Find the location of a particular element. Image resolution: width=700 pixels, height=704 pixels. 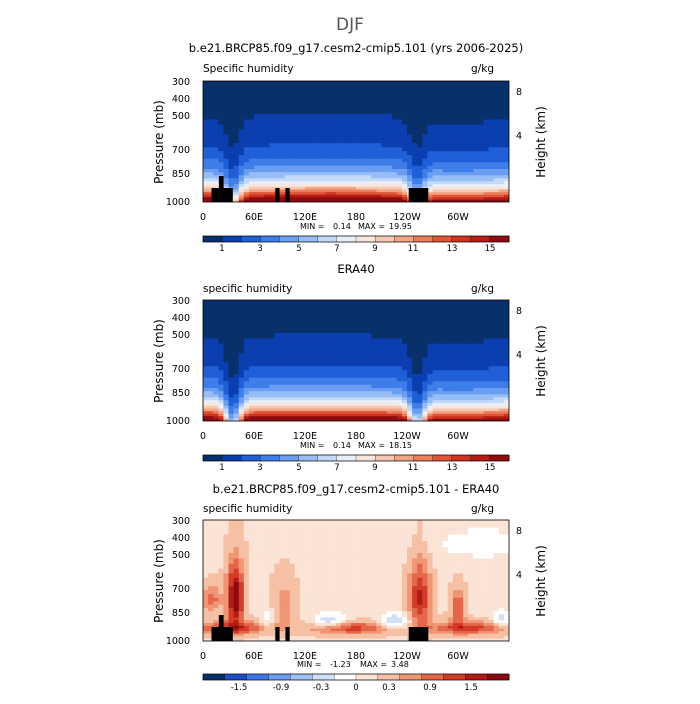

colorbar-swatches is located at coordinates (356, 239).